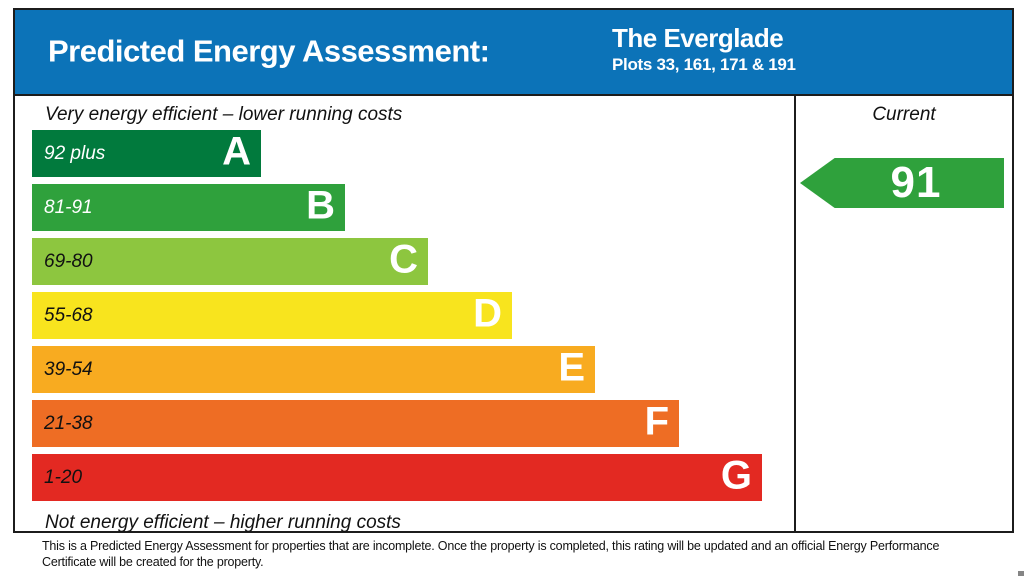 Image resolution: width=1024 pixels, height=576 pixels. I want to click on corner-artifact, so click(1021, 573).